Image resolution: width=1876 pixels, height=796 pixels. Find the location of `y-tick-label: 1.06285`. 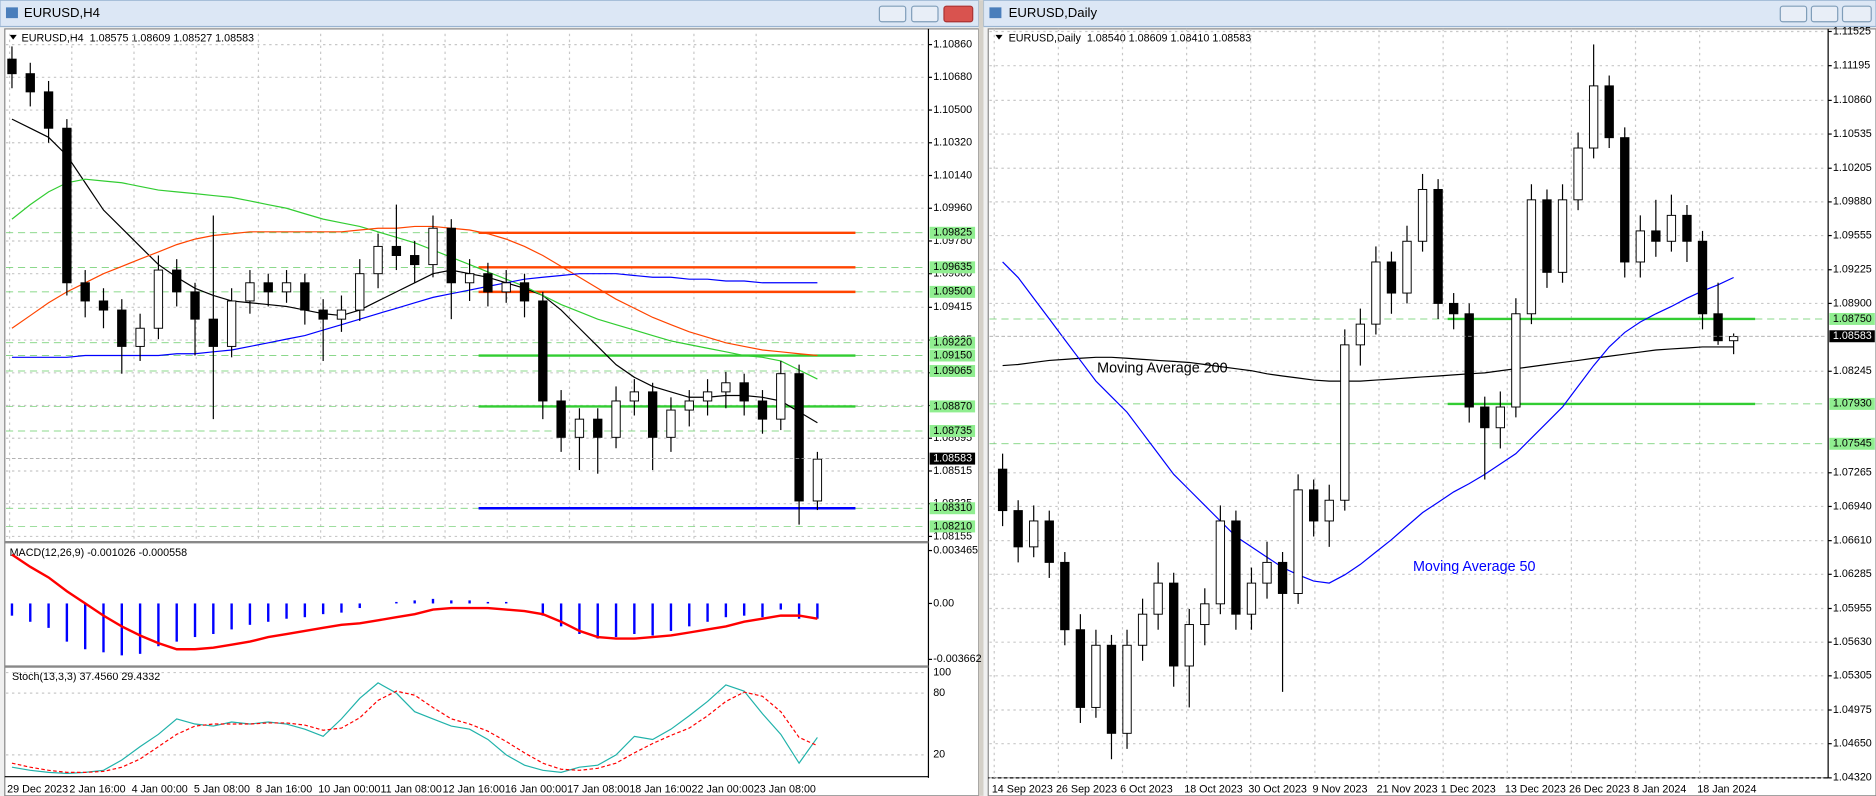

y-tick-label: 1.06285 is located at coordinates (1852, 574).